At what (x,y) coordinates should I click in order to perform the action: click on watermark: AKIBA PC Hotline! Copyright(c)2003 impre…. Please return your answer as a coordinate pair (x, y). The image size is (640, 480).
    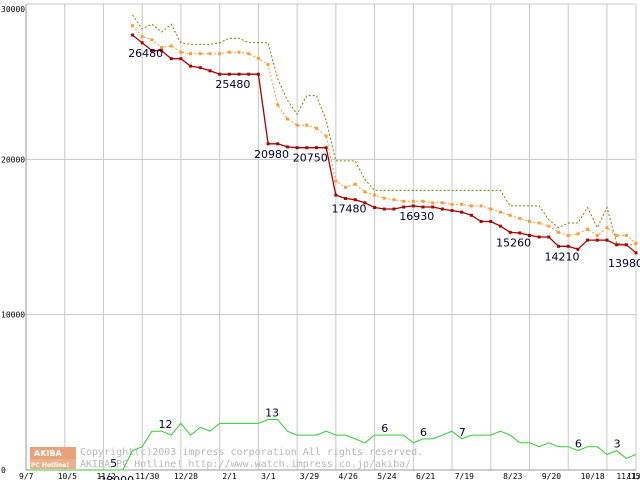
    Looking at the image, I should click on (226, 458).